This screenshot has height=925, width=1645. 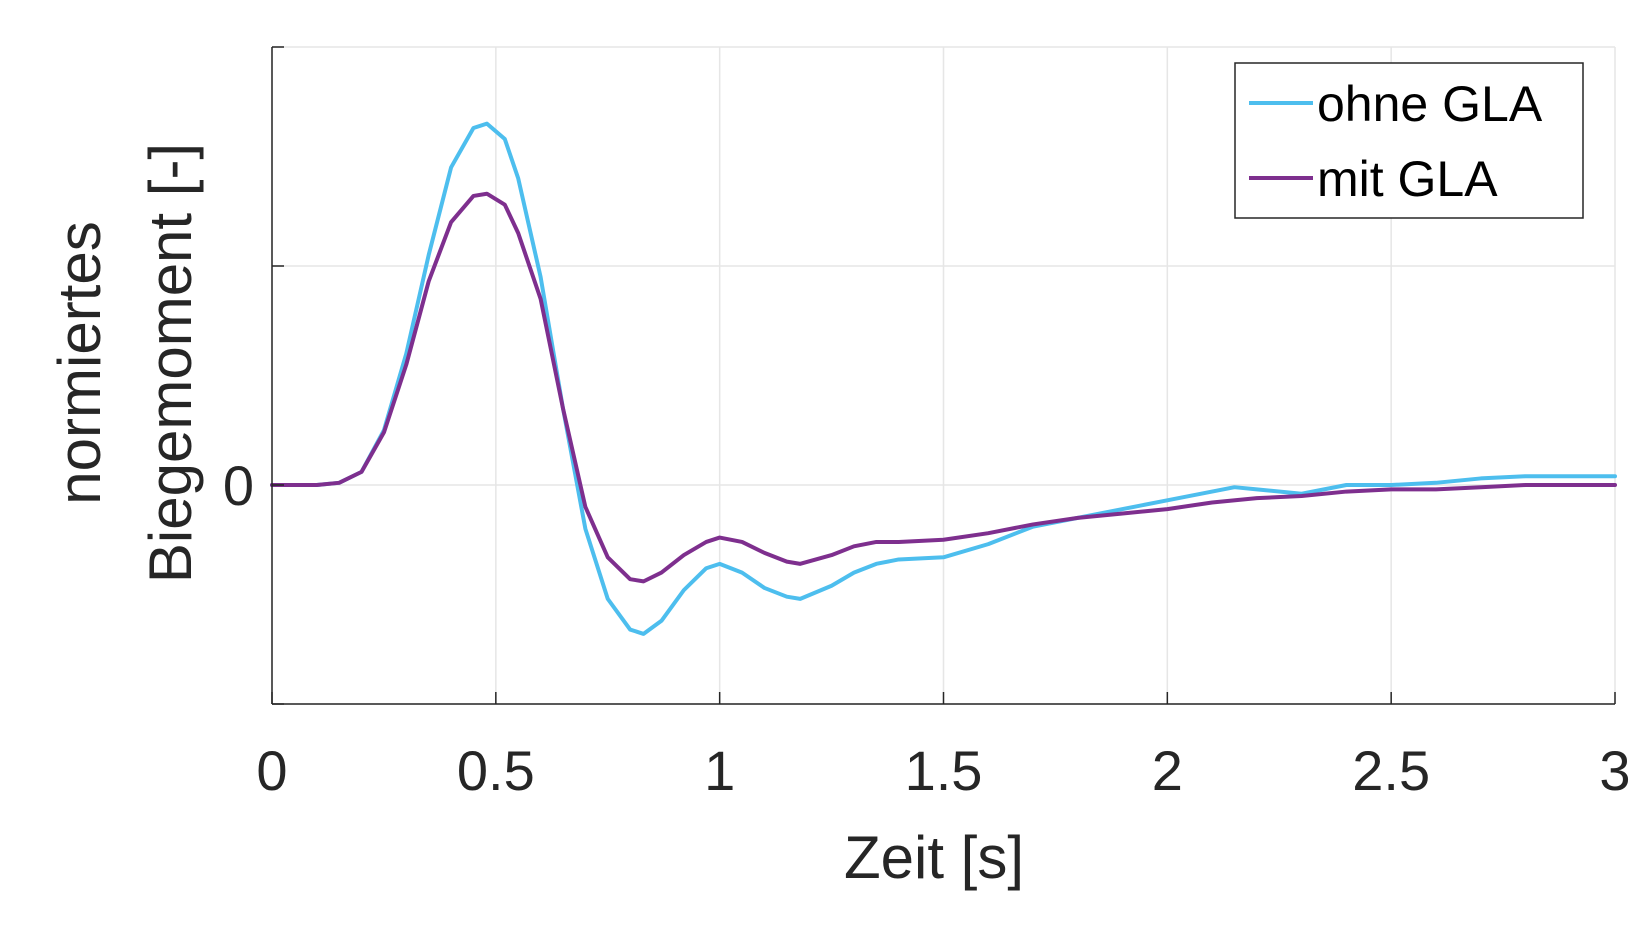 What do you see at coordinates (1407, 179) in the screenshot?
I see `legend-entry-mit-gla: mit GLA` at bounding box center [1407, 179].